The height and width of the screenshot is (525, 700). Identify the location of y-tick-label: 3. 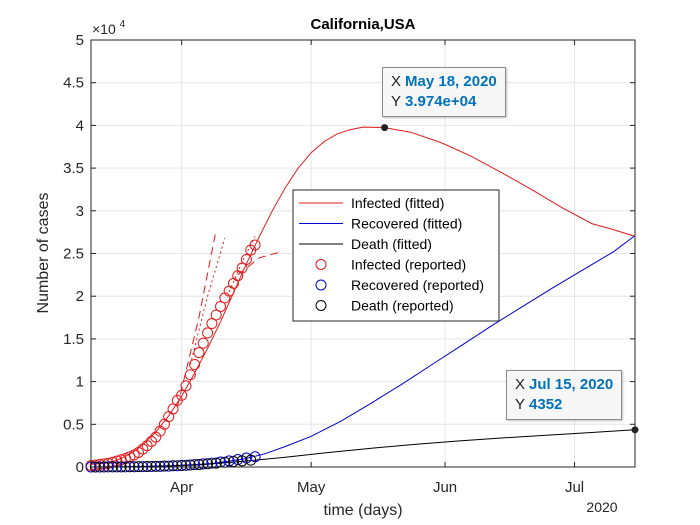
(80, 211).